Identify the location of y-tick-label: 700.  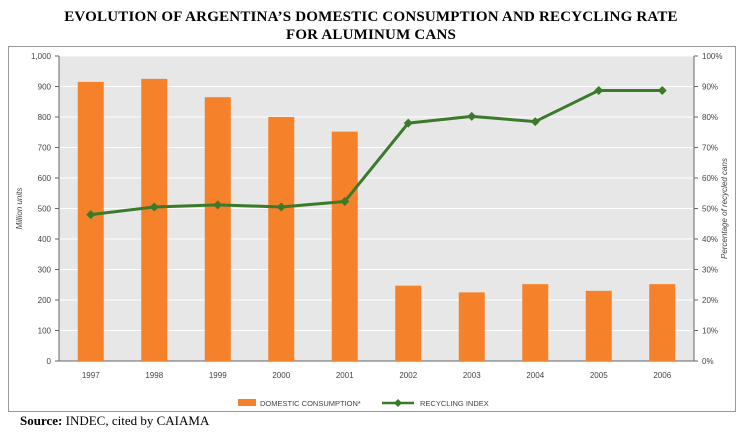
(45, 148).